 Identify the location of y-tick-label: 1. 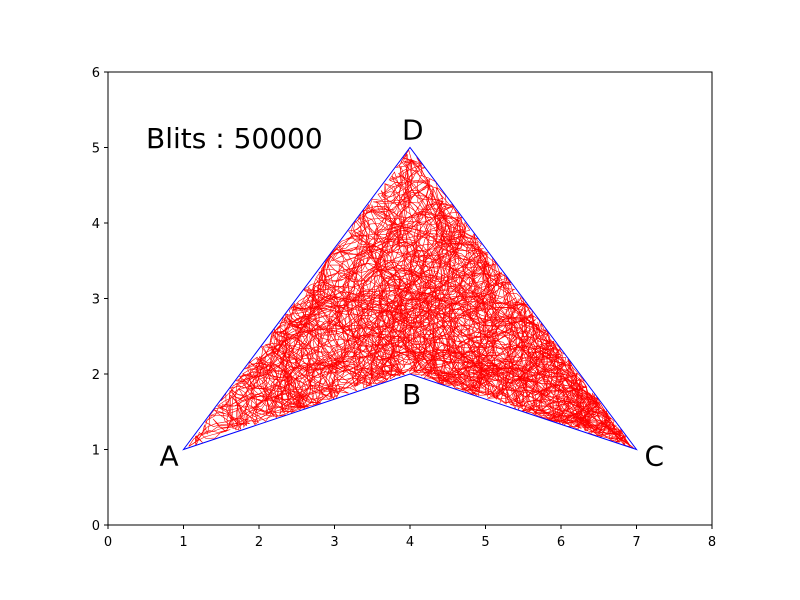
(96, 451).